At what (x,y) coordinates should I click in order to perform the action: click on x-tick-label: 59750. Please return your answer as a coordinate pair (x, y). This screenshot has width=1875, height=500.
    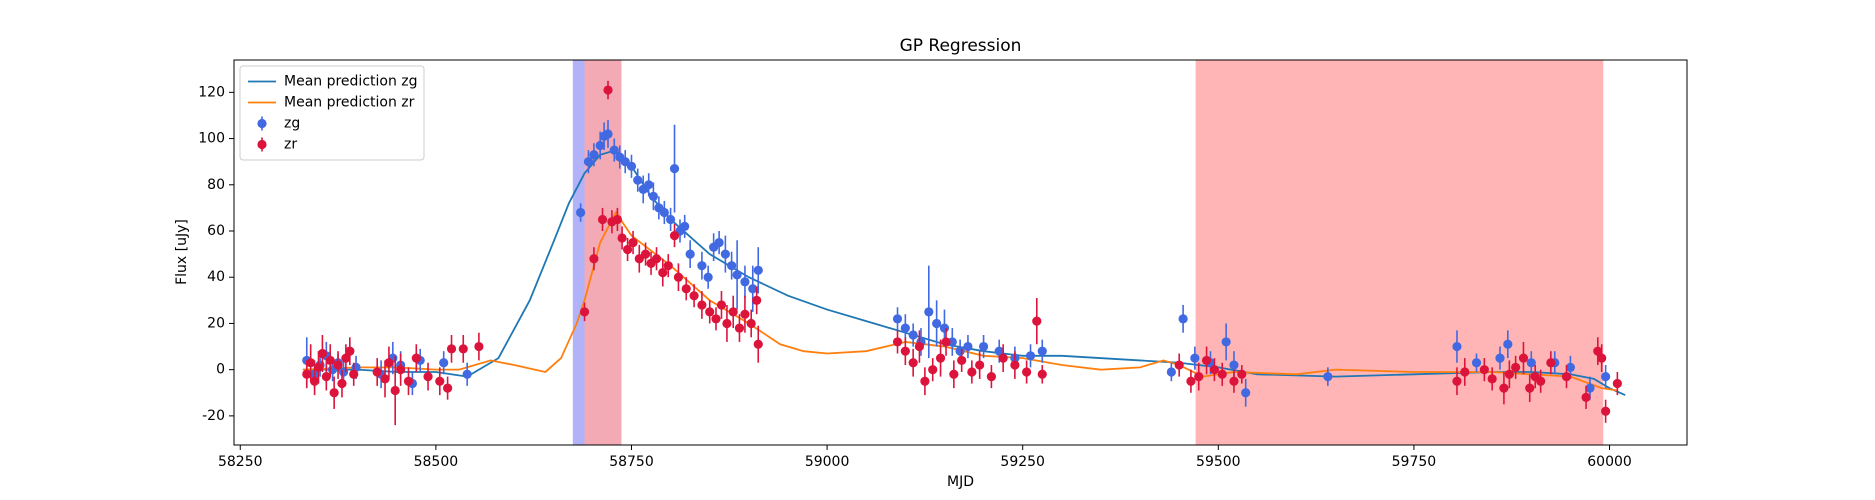
    Looking at the image, I should click on (1414, 462).